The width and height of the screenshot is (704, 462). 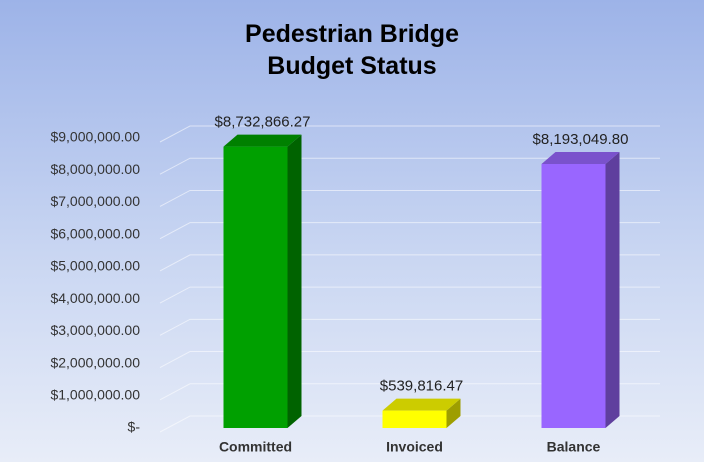 What do you see at coordinates (263, 122) in the screenshot?
I see `value-label: $8,732,866.27` at bounding box center [263, 122].